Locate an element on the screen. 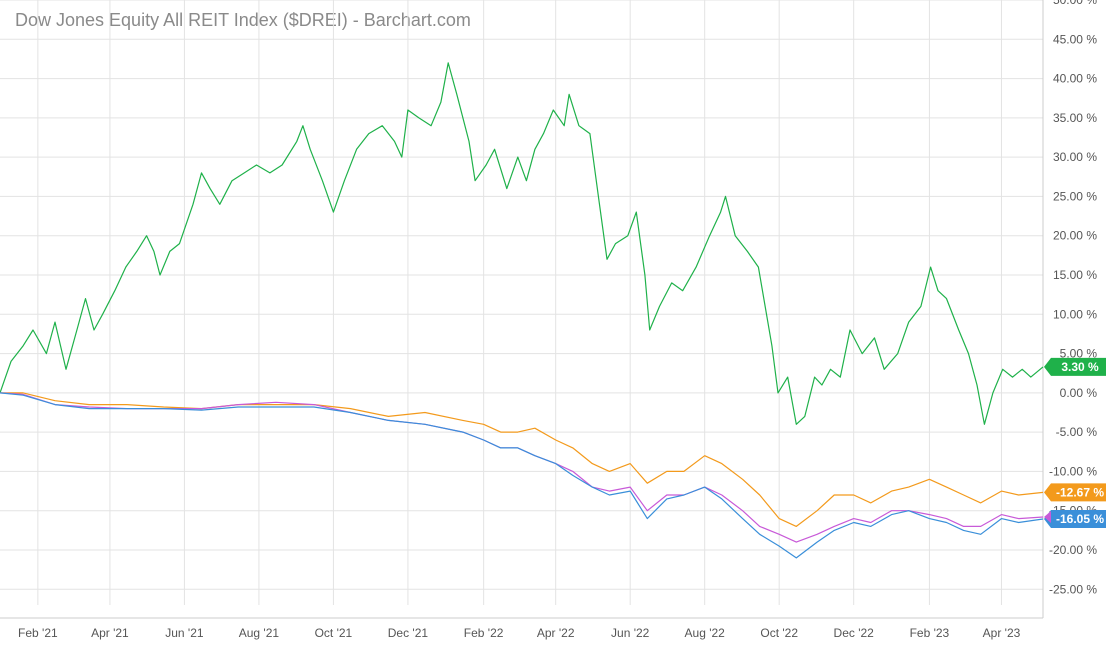 This screenshot has width=1110, height=645. y-tick-label: 15.00 % is located at coordinates (1075, 275).